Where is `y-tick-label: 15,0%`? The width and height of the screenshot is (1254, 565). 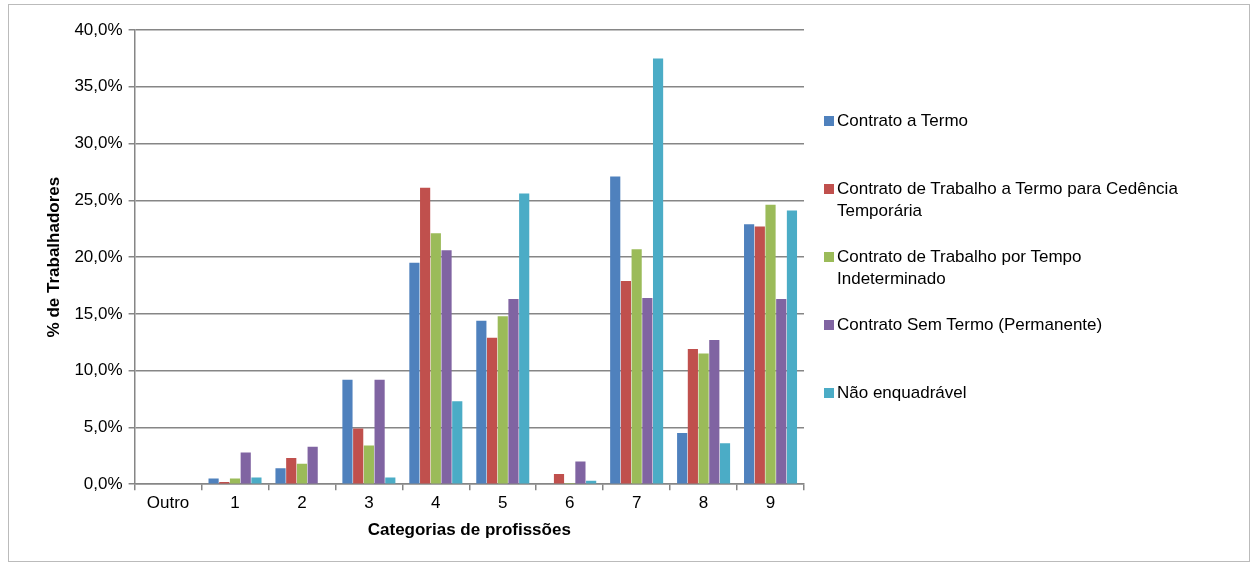
y-tick-label: 15,0% is located at coordinates (98, 313).